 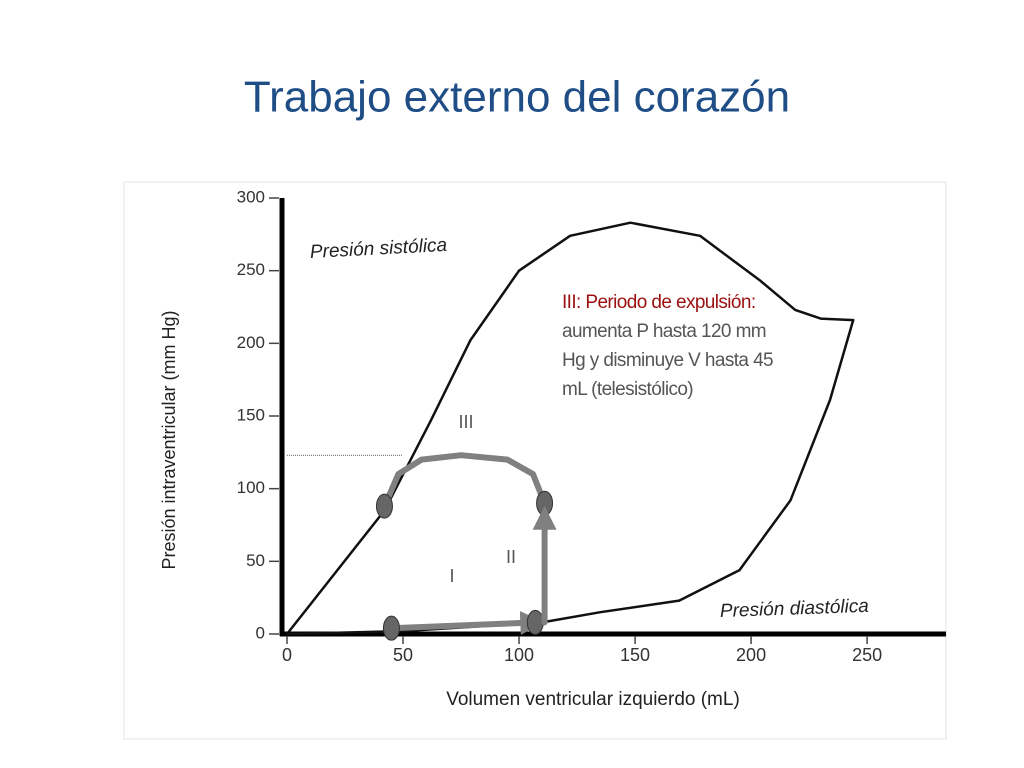 I want to click on phase-label: III, so click(x=465, y=422).